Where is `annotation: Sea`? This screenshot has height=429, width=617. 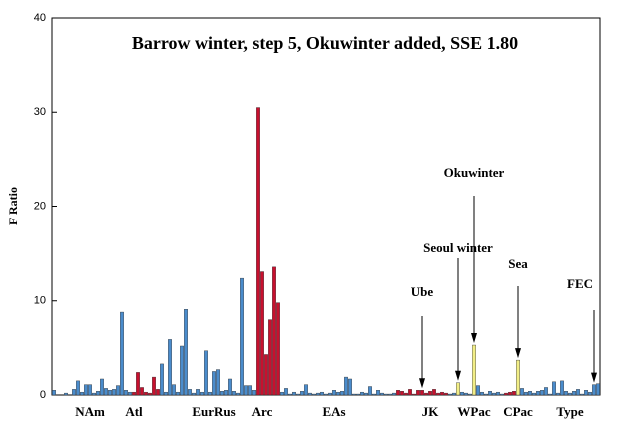
annotation: Sea is located at coordinates (518, 263).